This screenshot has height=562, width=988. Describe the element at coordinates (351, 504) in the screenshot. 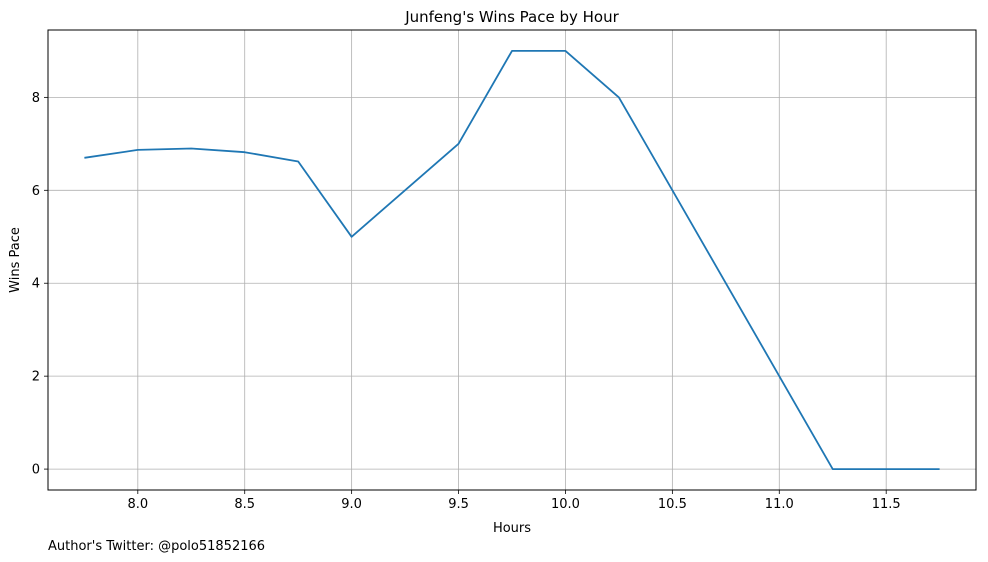

I see `x-tick-label: 9.0` at that location.